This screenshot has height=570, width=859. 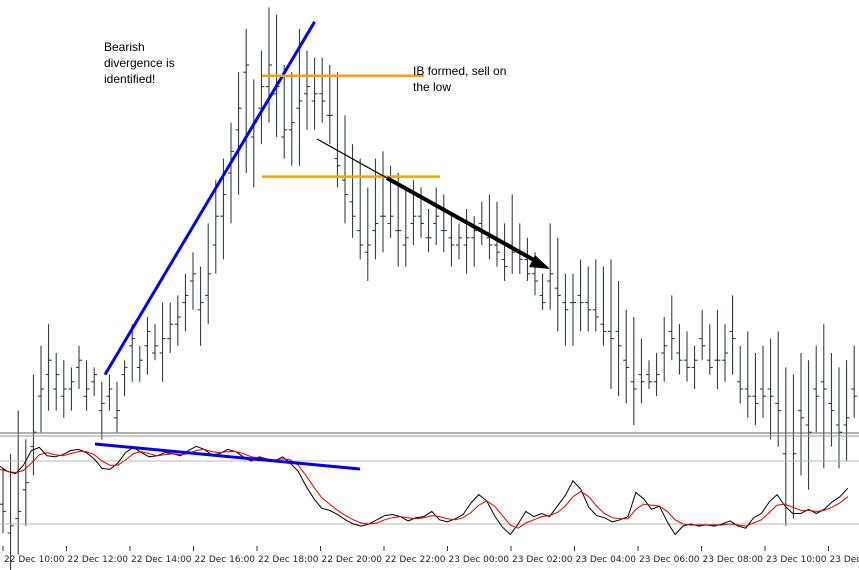 I want to click on time-tick-label: 23 Dec 00:00, so click(x=479, y=560).